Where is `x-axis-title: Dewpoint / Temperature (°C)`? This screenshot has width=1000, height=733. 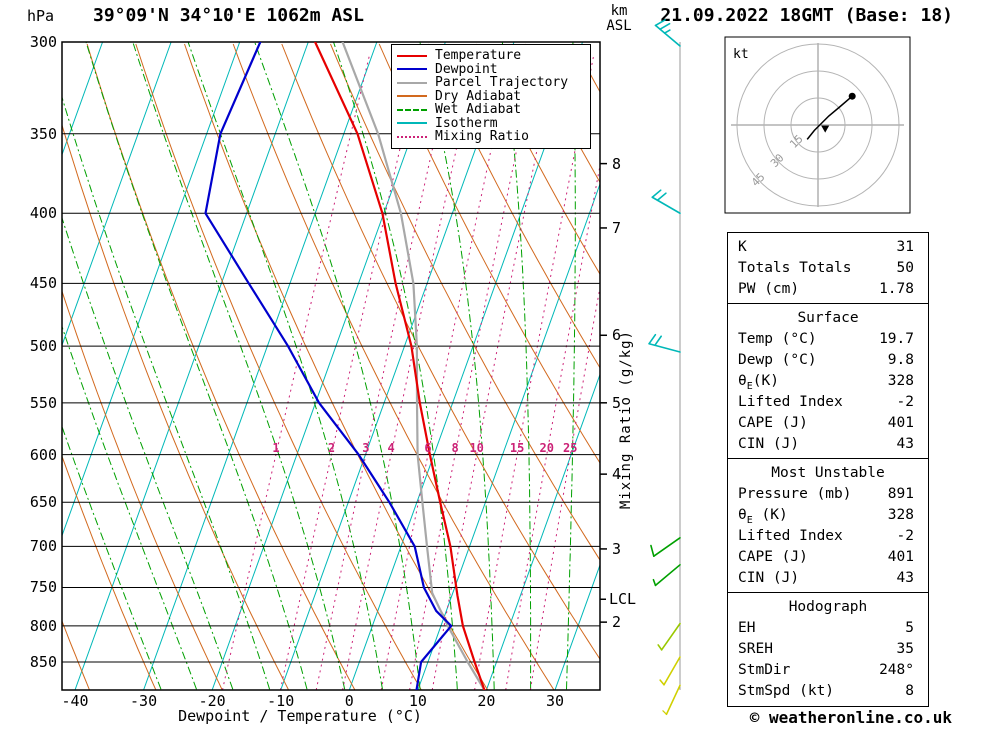
x-axis-title: Dewpoint / Temperature (°C) is located at coordinates (300, 716).